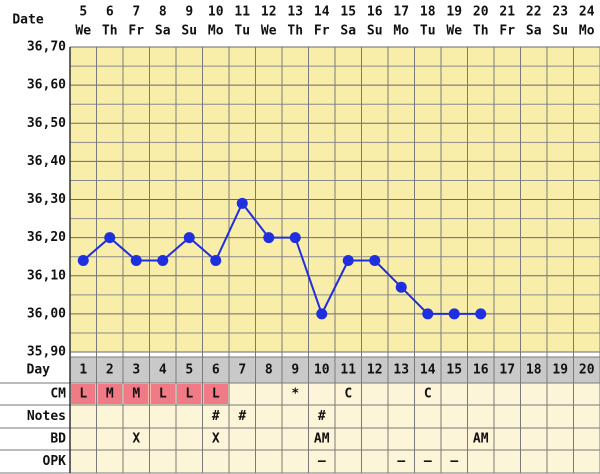 The height and width of the screenshot is (474, 600). I want to click on date-label: 21, so click(507, 12).